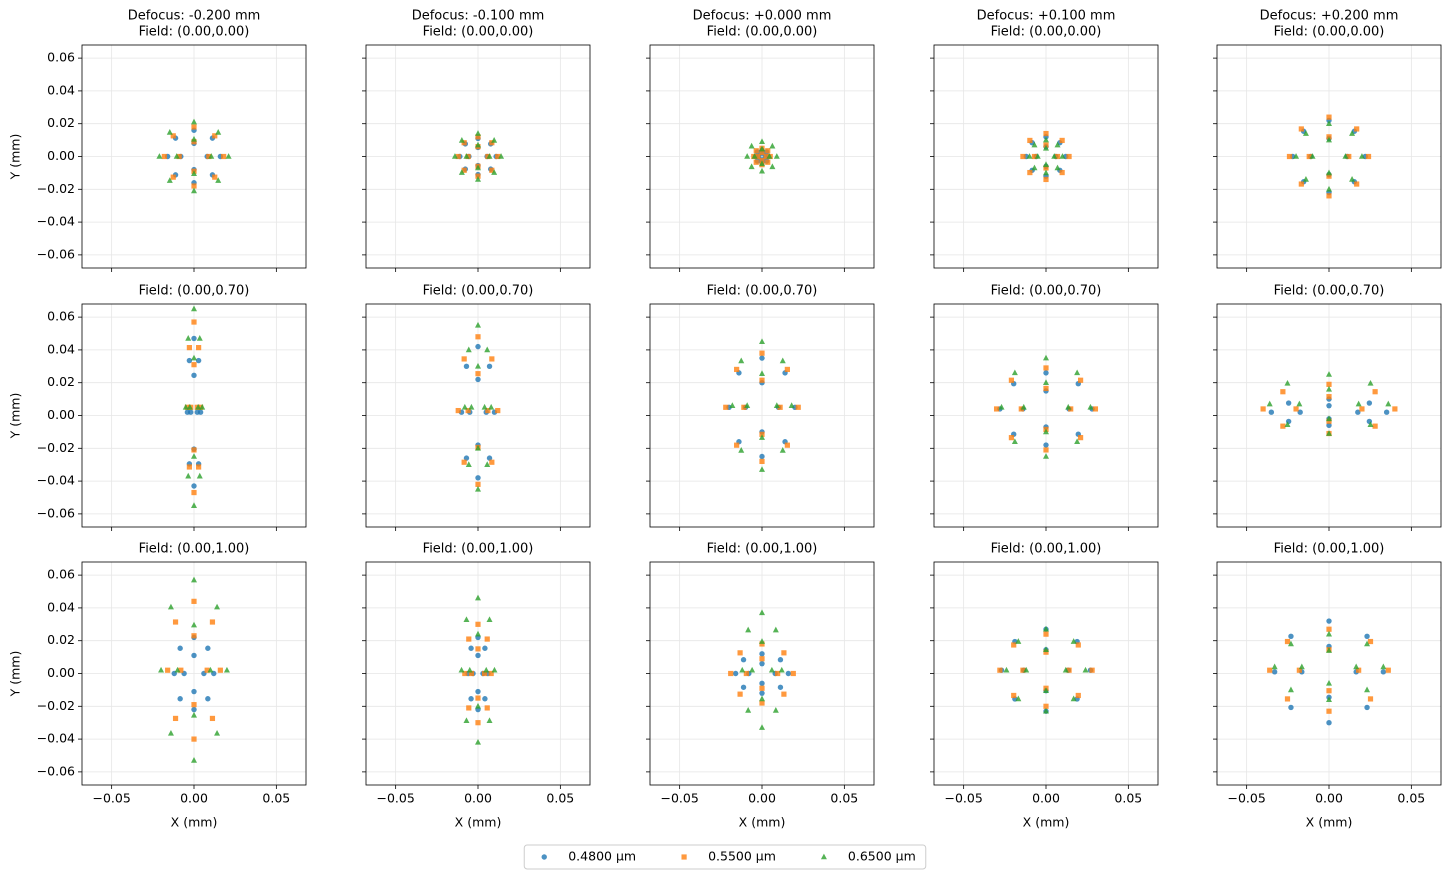 Image resolution: width=1449 pixels, height=880 pixels. I want to click on x-tick-label: −0.05, so click(111, 798).